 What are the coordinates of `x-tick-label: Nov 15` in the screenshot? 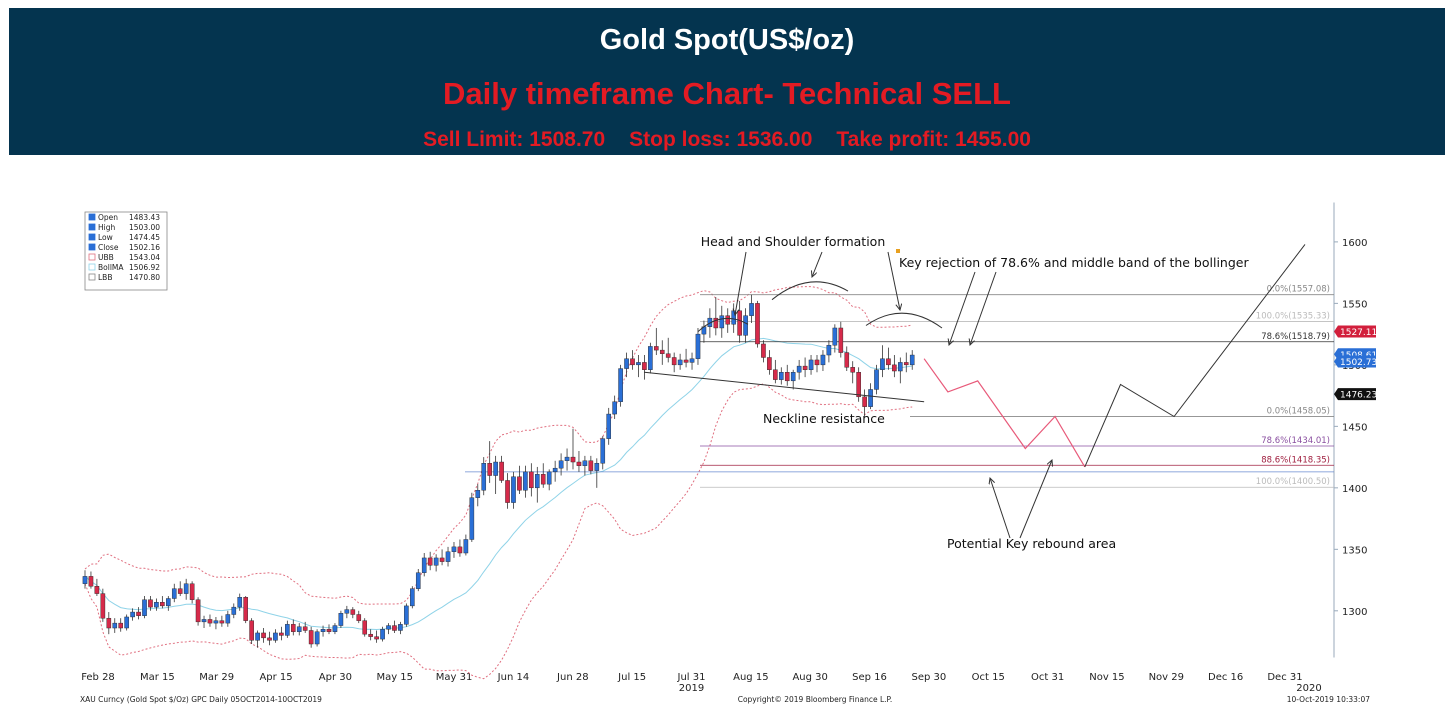 It's located at (1106, 677).